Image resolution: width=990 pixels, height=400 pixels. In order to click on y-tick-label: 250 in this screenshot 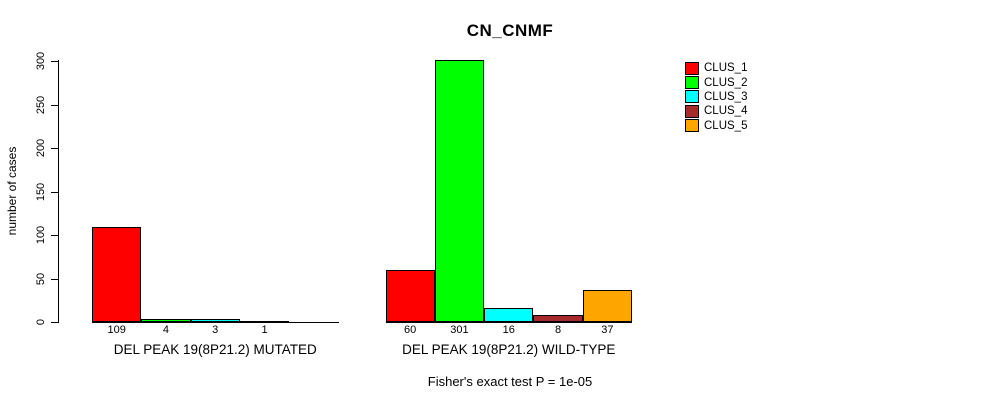, I will do `click(41, 104)`.